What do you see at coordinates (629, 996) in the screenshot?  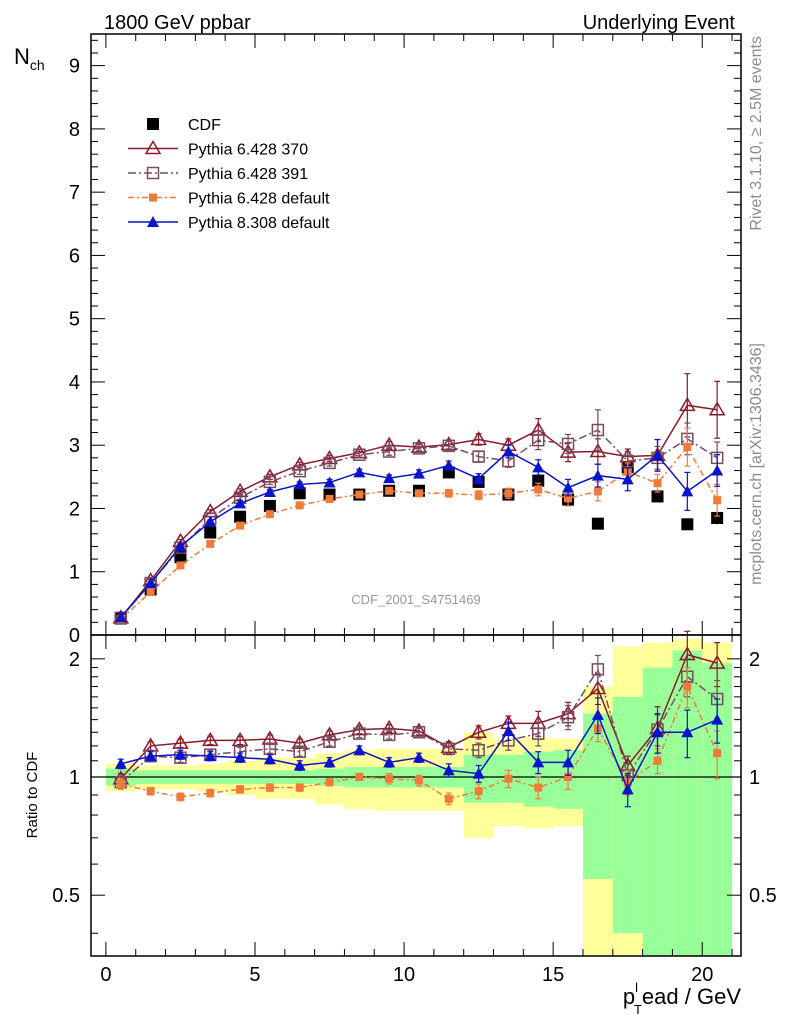 I see `xlabel-p: p` at bounding box center [629, 996].